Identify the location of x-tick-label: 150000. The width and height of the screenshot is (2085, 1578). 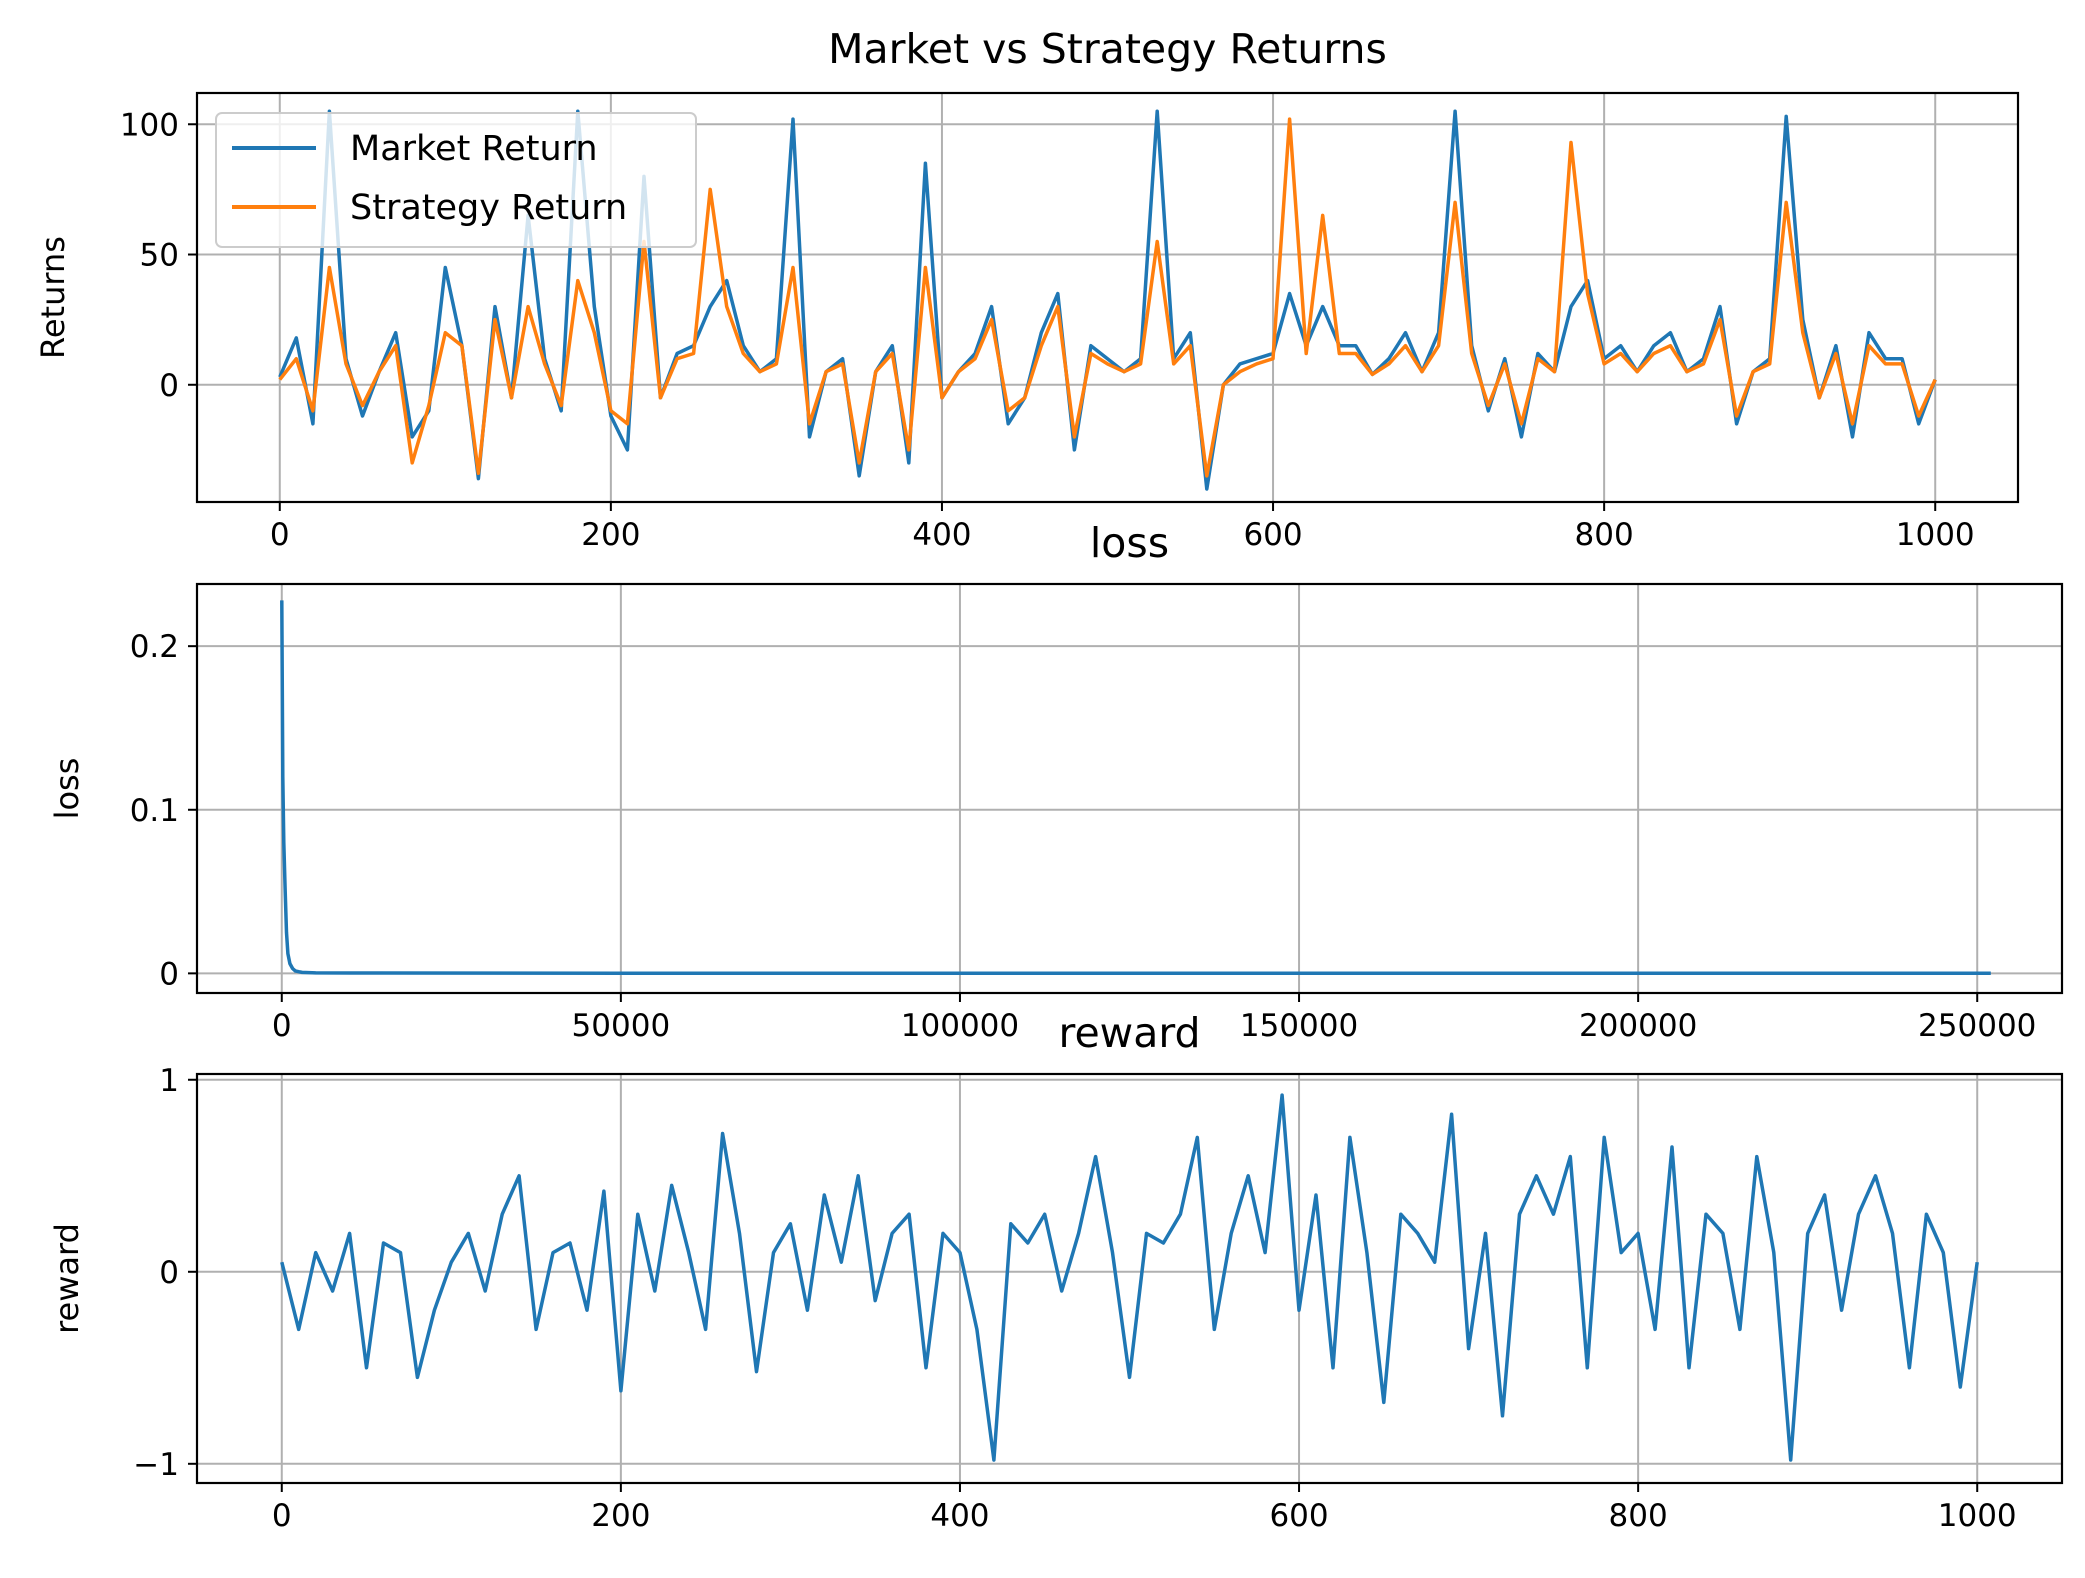
(1299, 1026).